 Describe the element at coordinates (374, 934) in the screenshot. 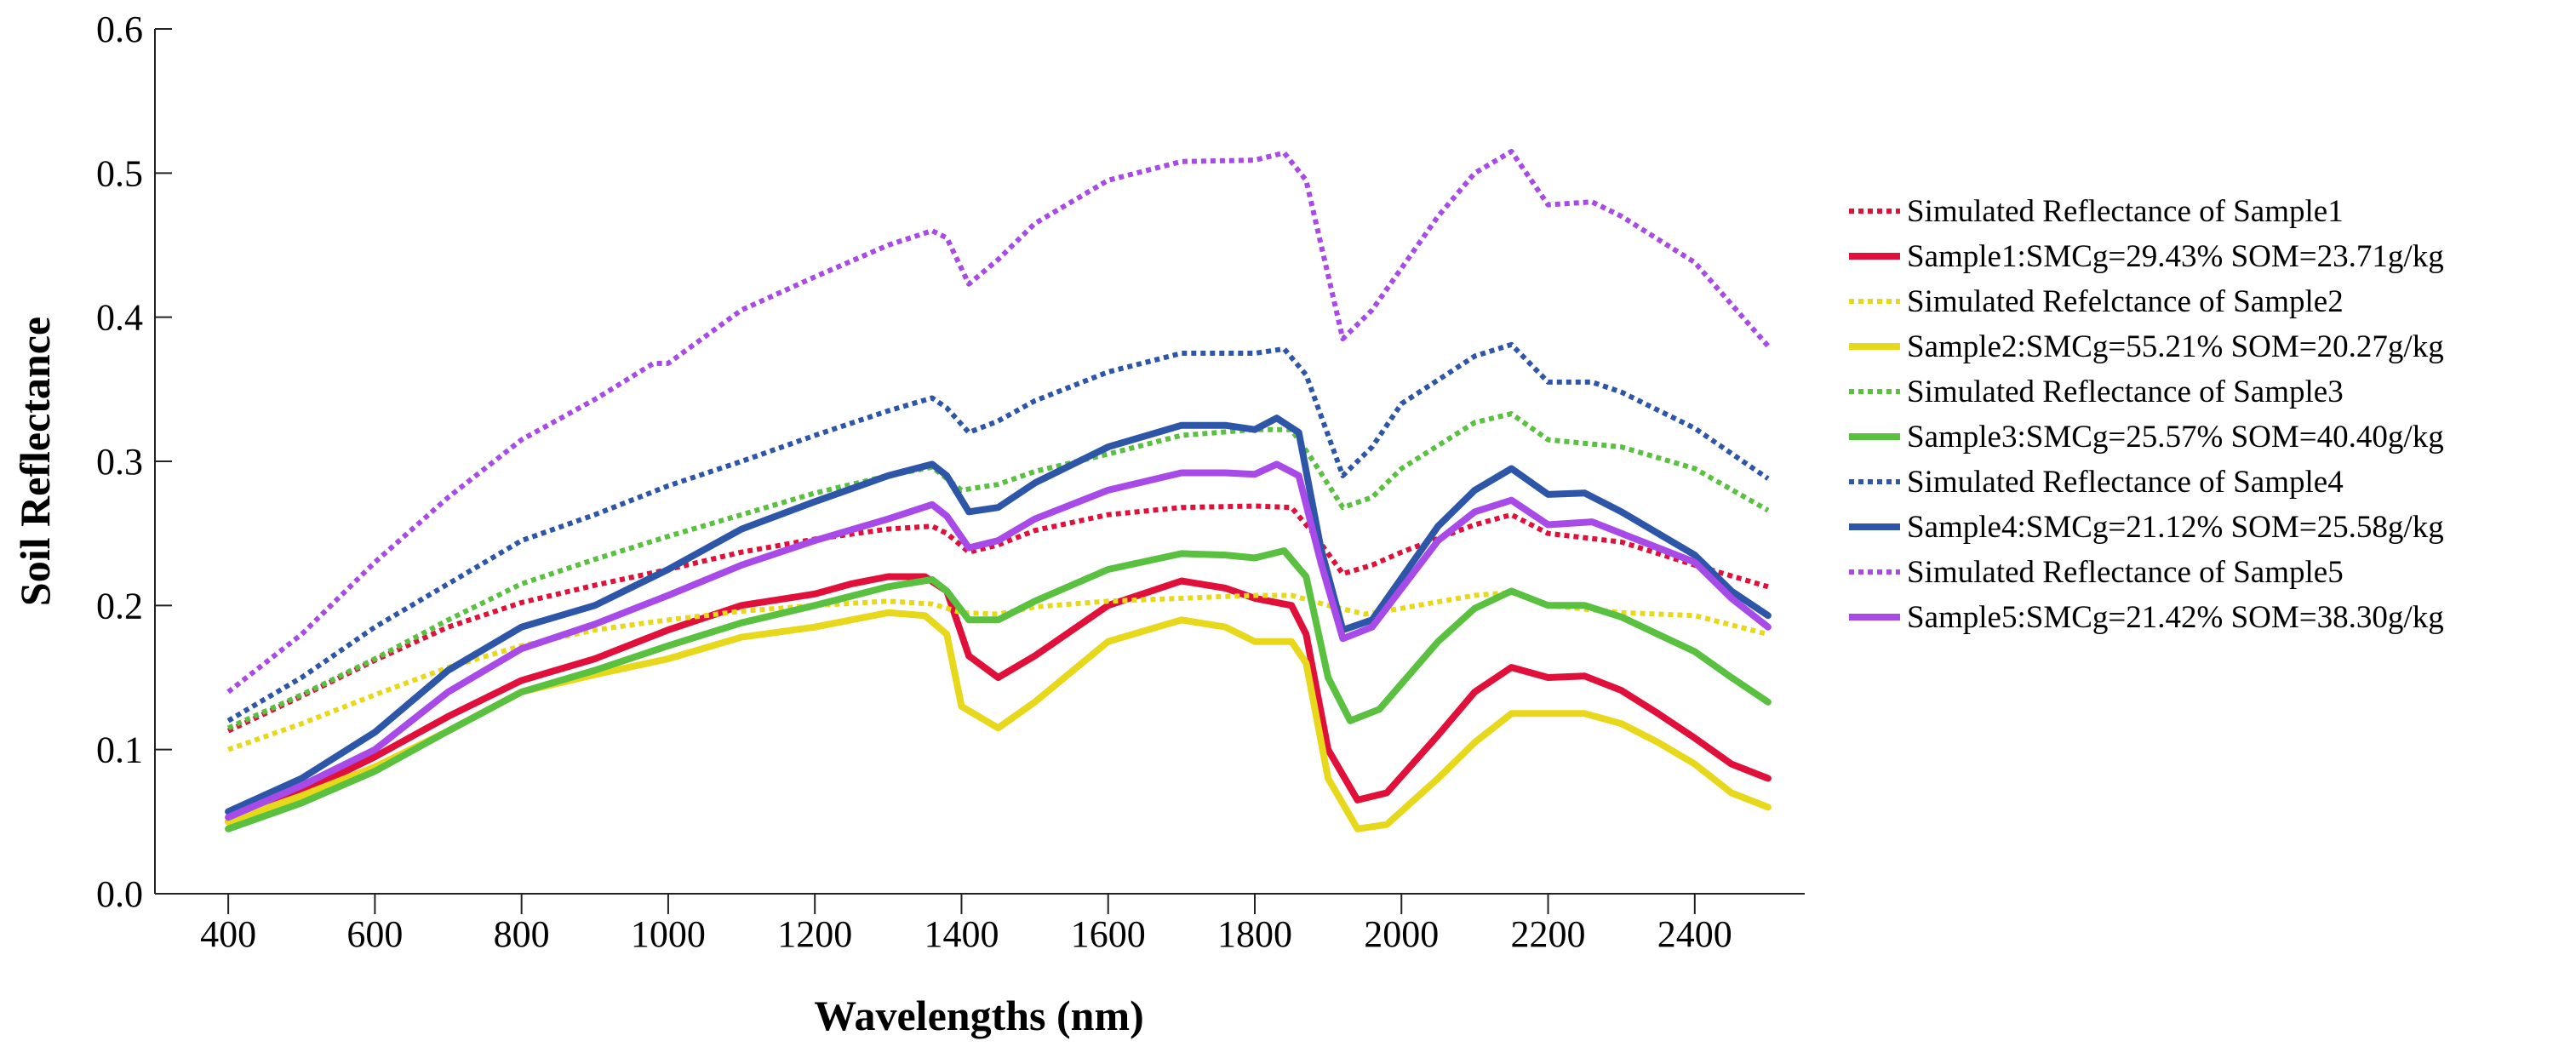

I see `x-tick-label: 600` at that location.